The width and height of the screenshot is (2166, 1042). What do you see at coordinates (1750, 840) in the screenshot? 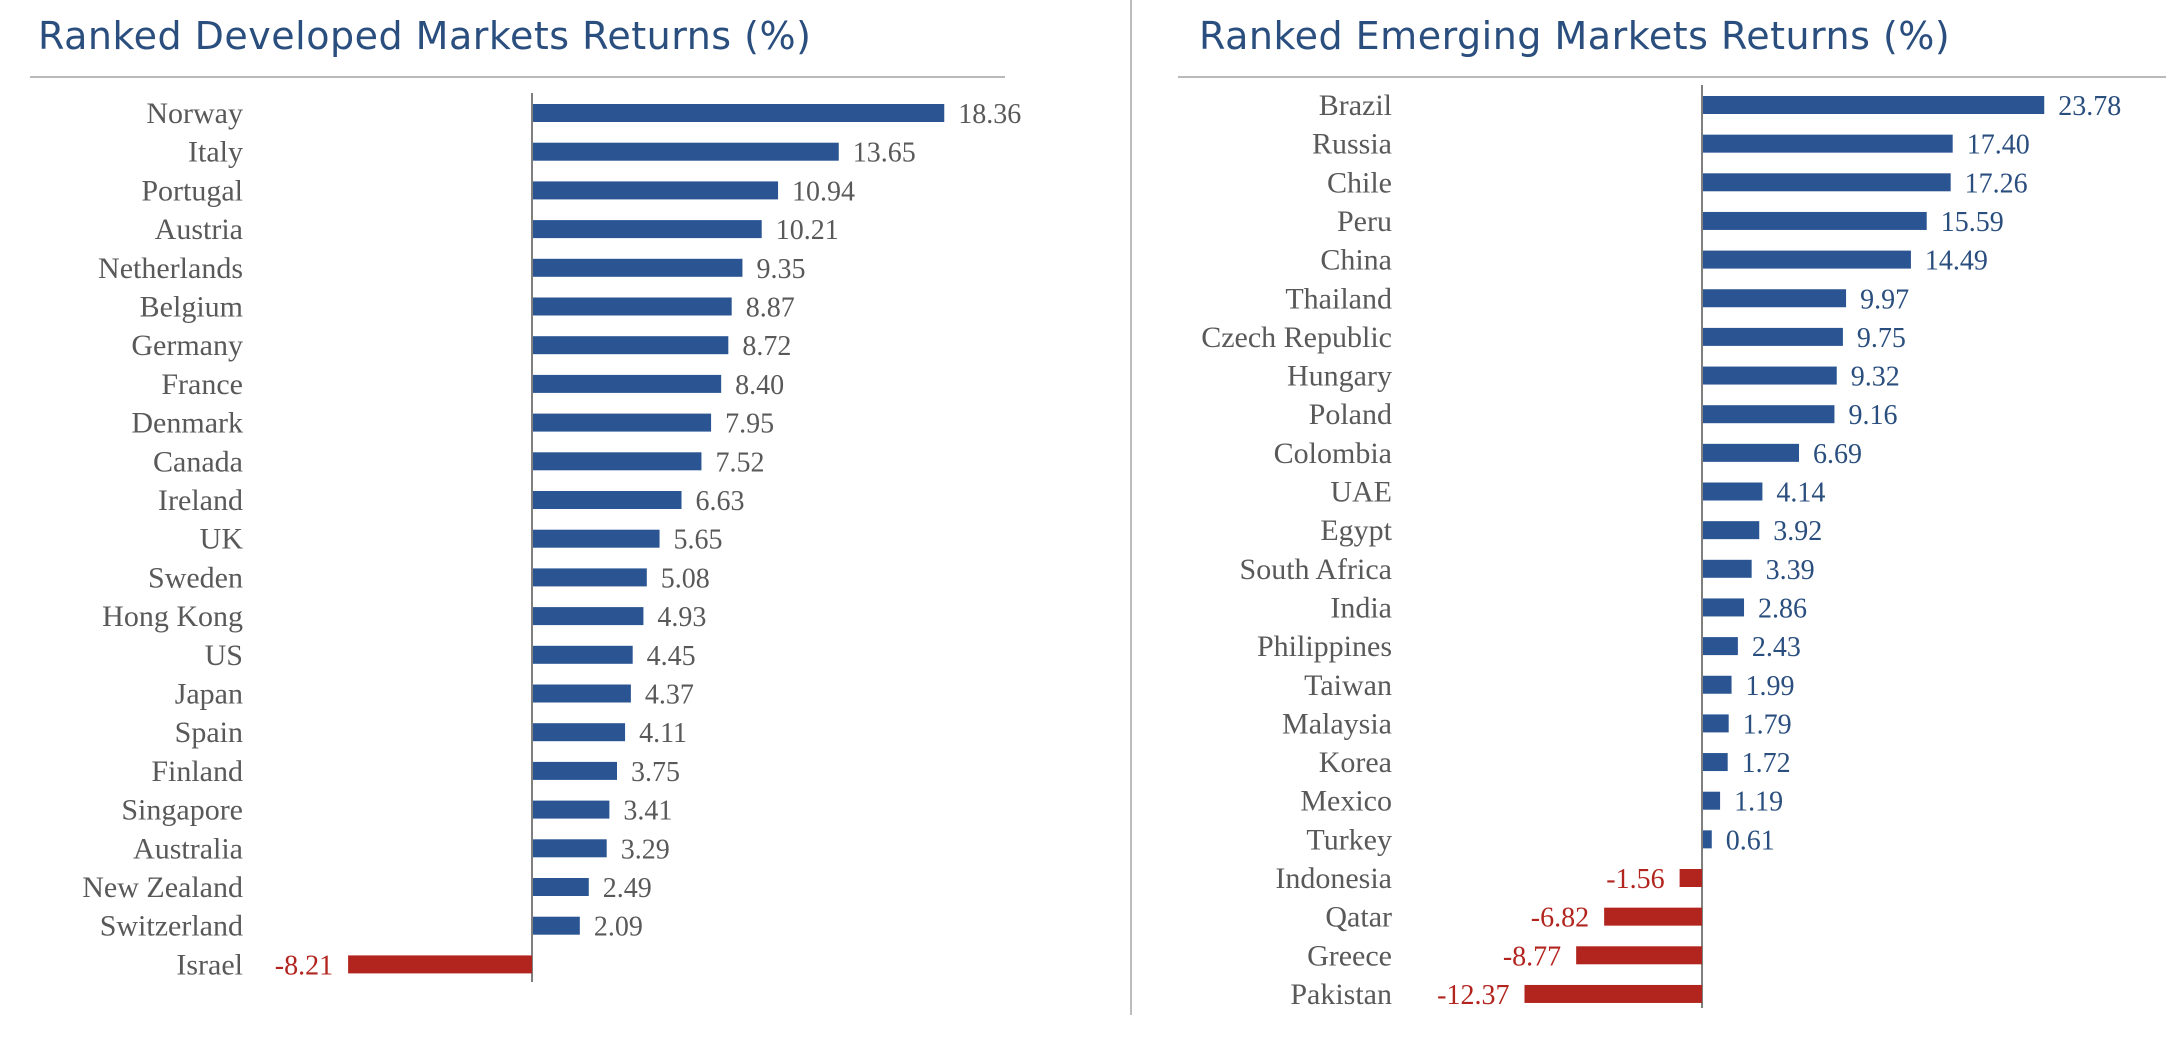
I see `emerging-value-label-turkey: 0.61` at bounding box center [1750, 840].